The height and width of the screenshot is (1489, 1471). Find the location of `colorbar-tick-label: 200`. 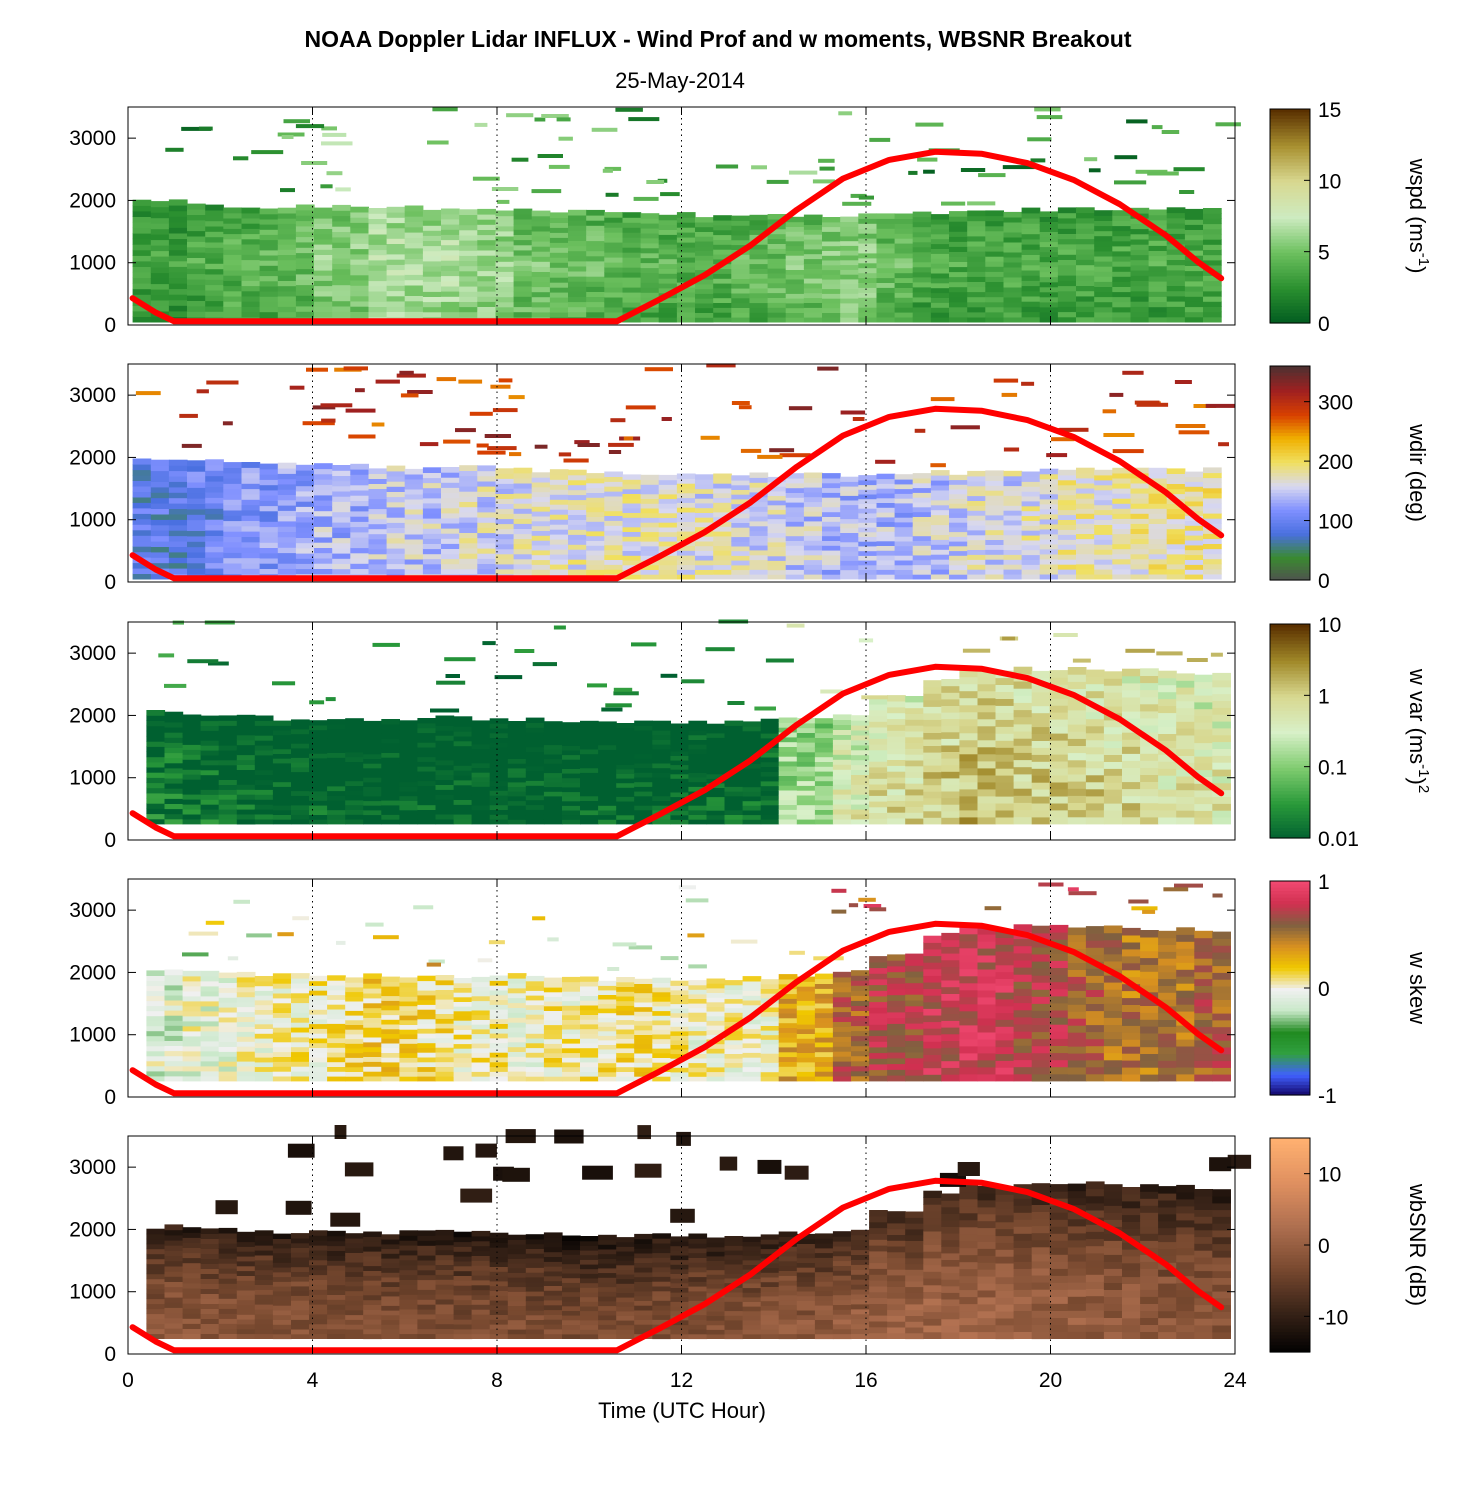

colorbar-tick-label: 200 is located at coordinates (1335, 462).